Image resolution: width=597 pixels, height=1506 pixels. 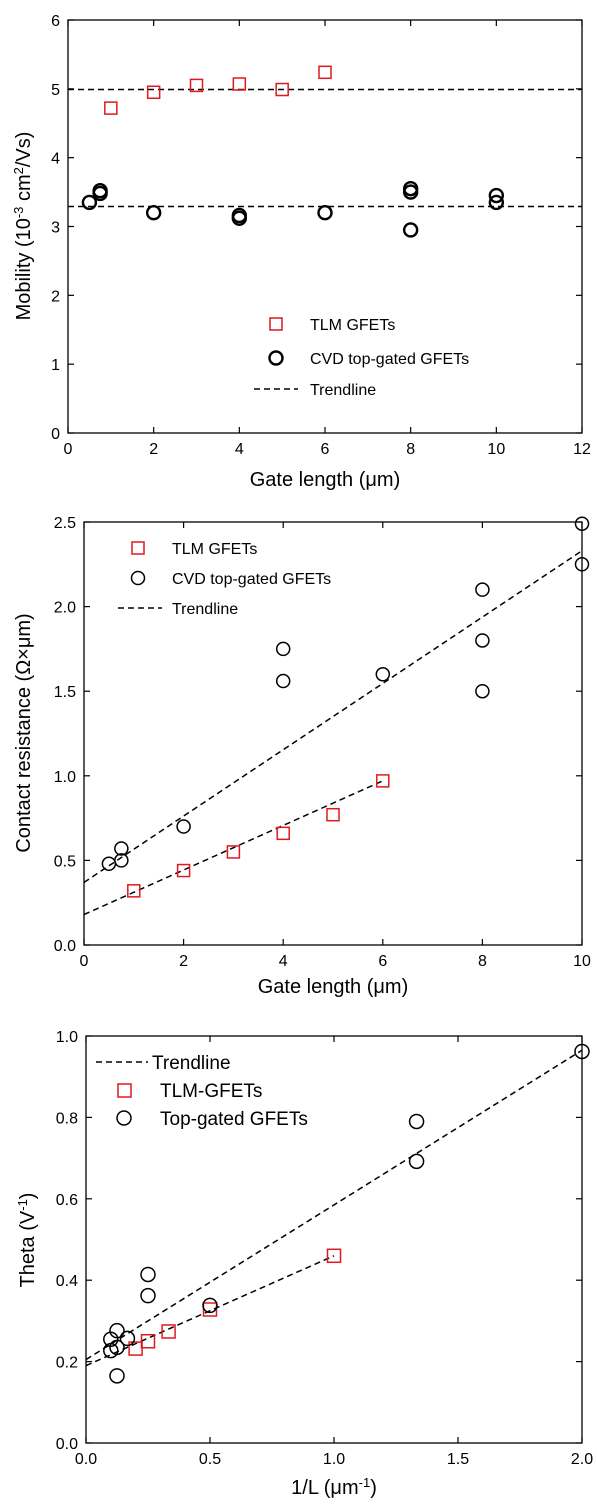 I want to click on y-tick-label: 2.5, so click(x=65, y=523).